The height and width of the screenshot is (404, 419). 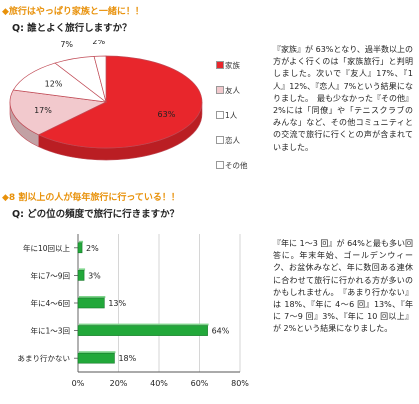 What do you see at coordinates (231, 115) in the screenshot?
I see `legend-label: 1人` at bounding box center [231, 115].